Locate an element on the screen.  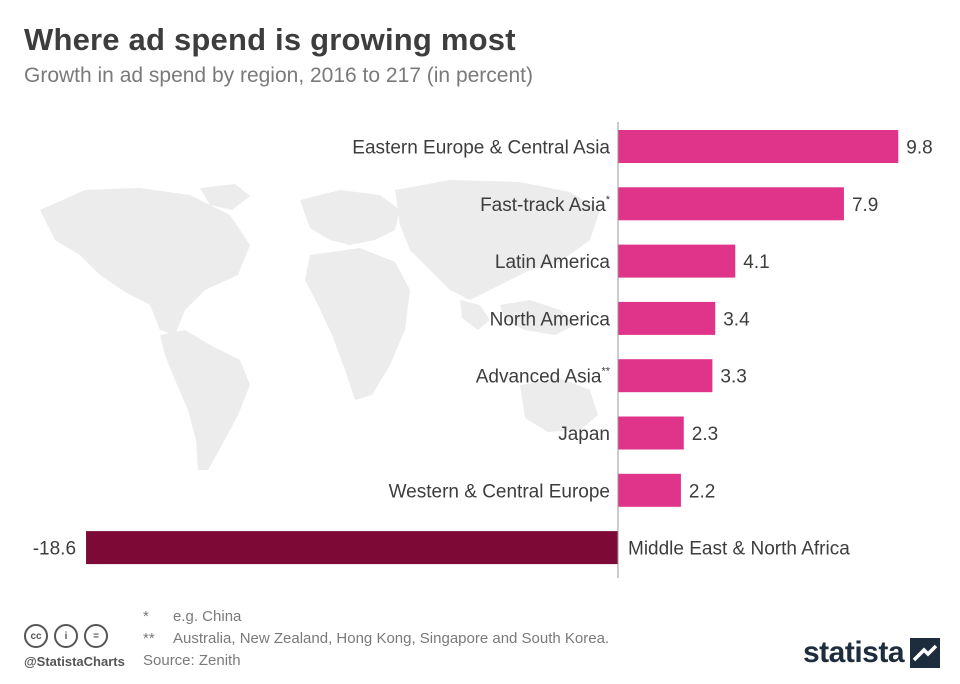
value-label-1: 7.9 is located at coordinates (865, 205).